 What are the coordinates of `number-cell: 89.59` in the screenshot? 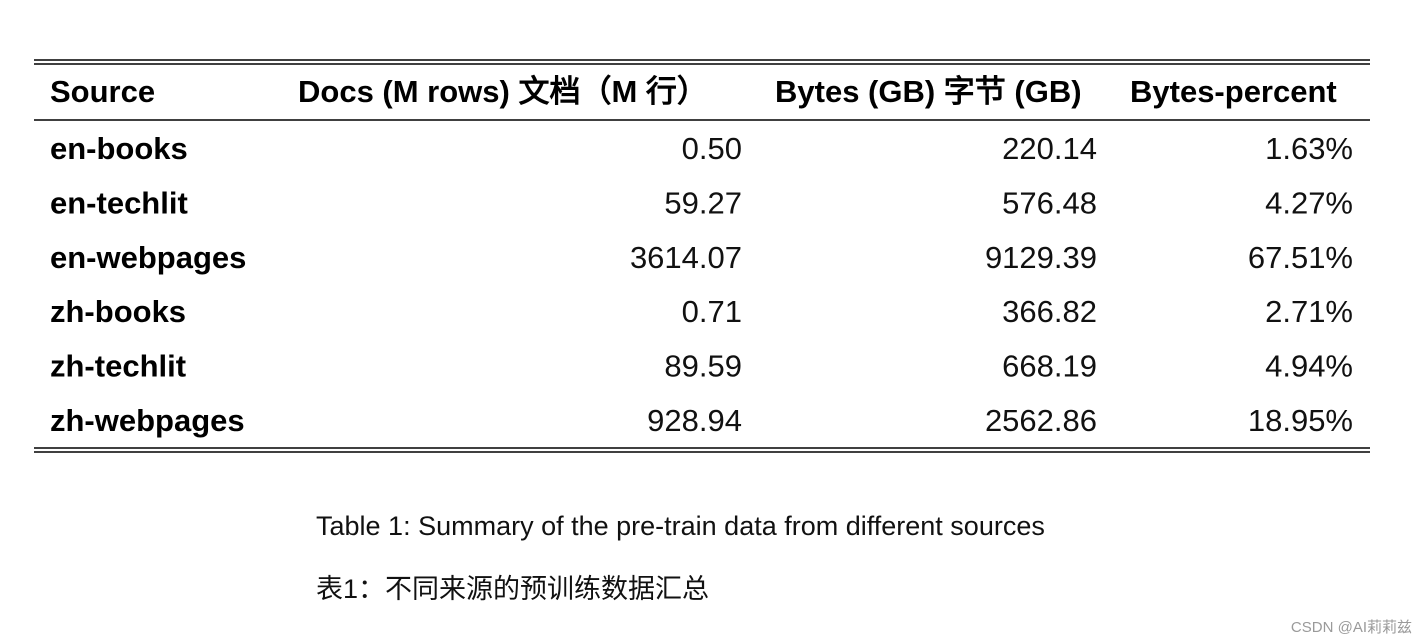 It's located at (703, 366).